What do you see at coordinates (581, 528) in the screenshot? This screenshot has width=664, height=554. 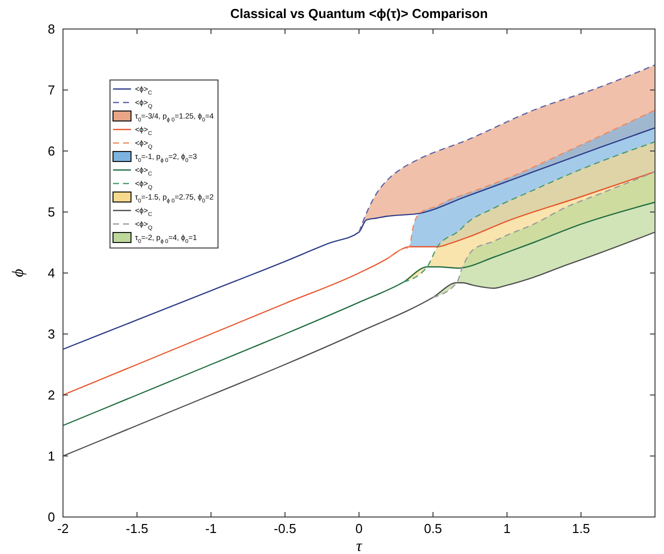 I see `x-tick-label: 1.5` at bounding box center [581, 528].